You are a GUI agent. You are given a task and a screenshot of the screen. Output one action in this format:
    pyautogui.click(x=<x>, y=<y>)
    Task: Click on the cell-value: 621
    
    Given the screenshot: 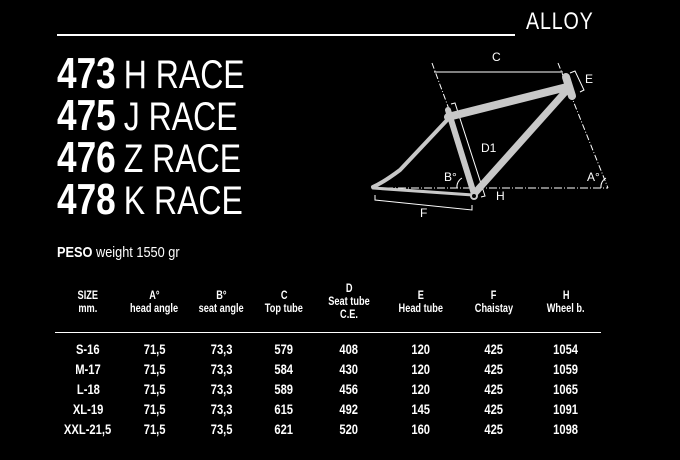 What is the action you would take?
    pyautogui.click(x=284, y=429)
    